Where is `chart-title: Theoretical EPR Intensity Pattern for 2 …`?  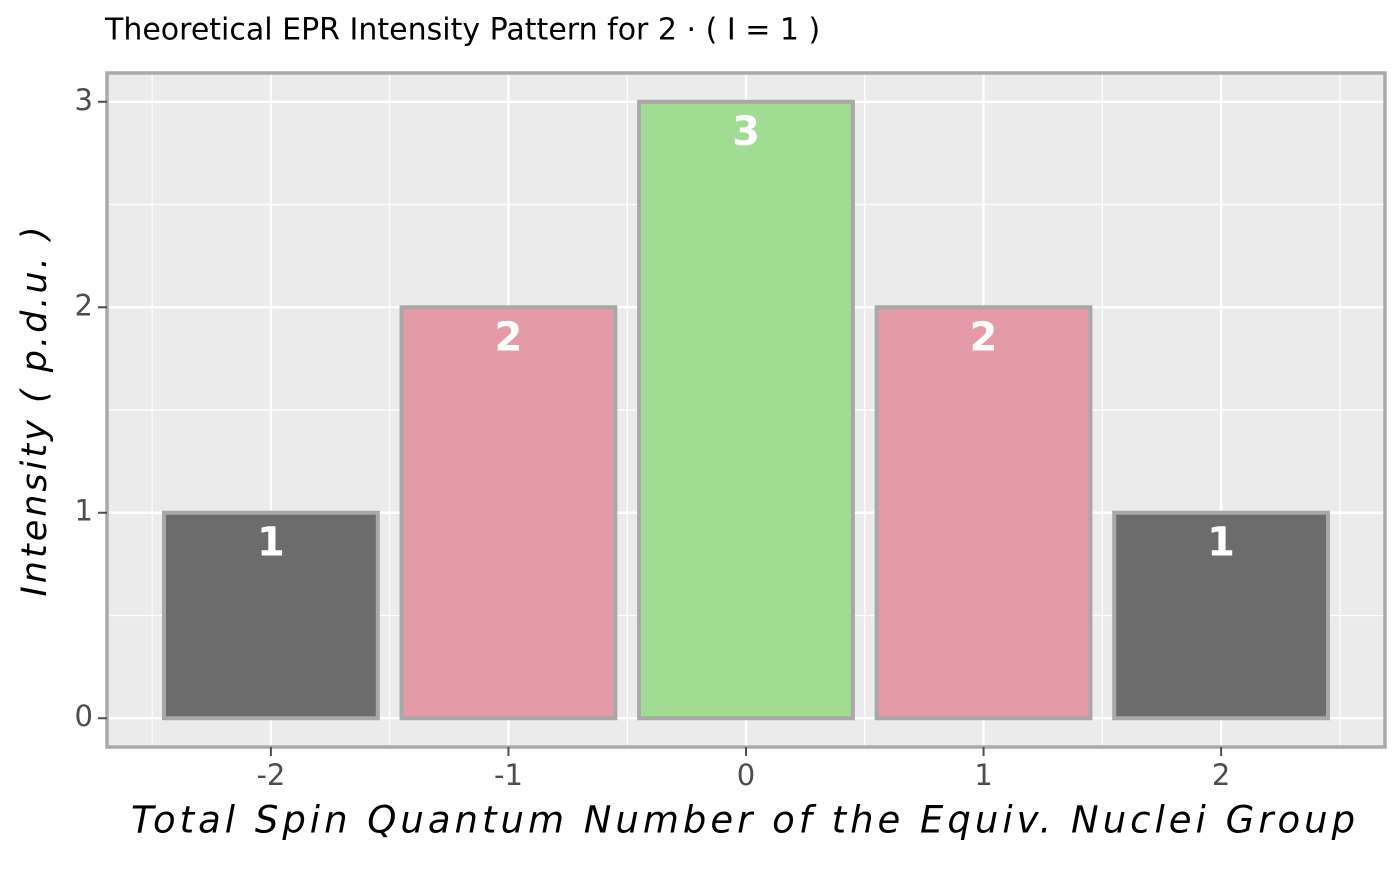
chart-title: Theoretical EPR Intensity Pattern for 2 … is located at coordinates (462, 30).